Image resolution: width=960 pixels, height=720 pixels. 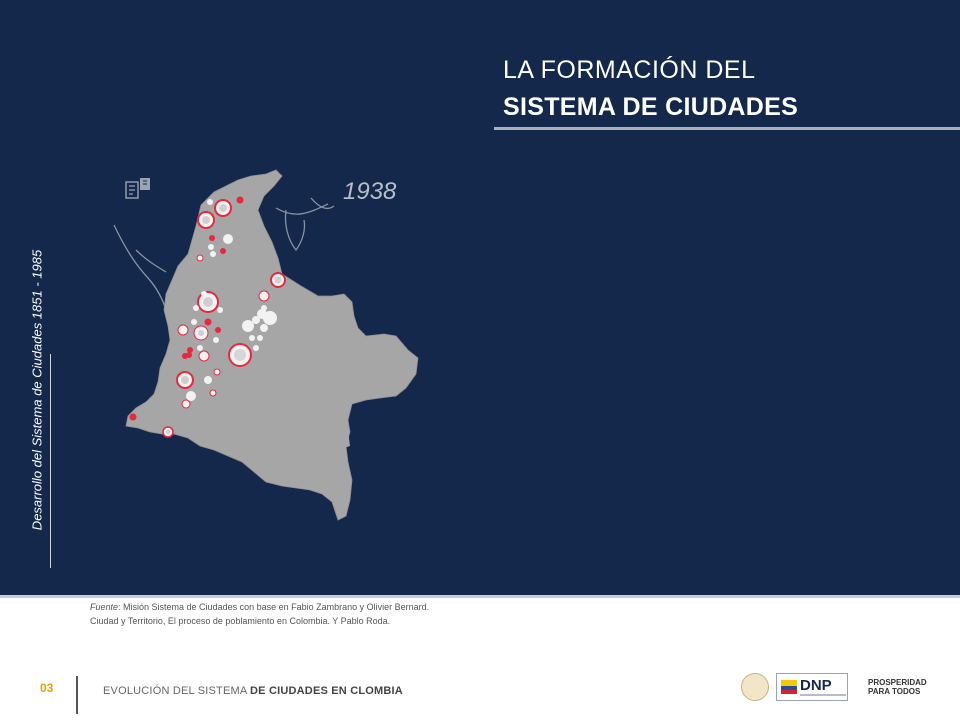 I want to click on dnp-logo-text: DNP, so click(x=816, y=685).